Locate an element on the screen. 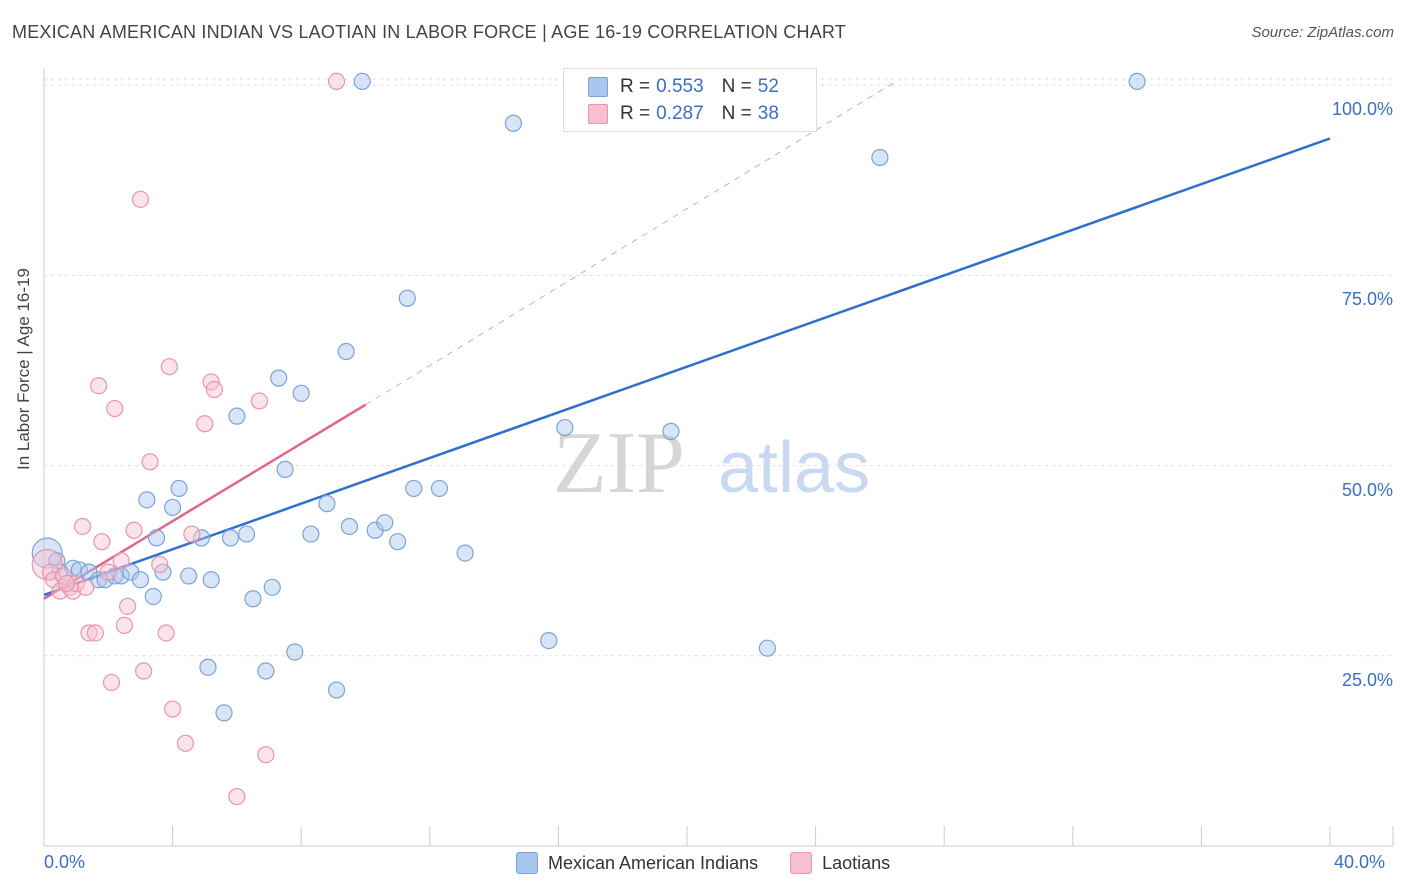  laotian-trend-extension is located at coordinates (631, 243).